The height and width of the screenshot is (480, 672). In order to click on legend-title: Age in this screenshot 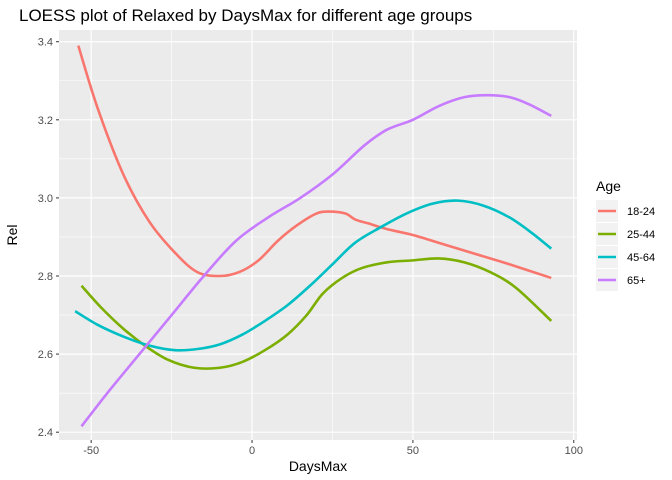, I will do `click(608, 186)`.